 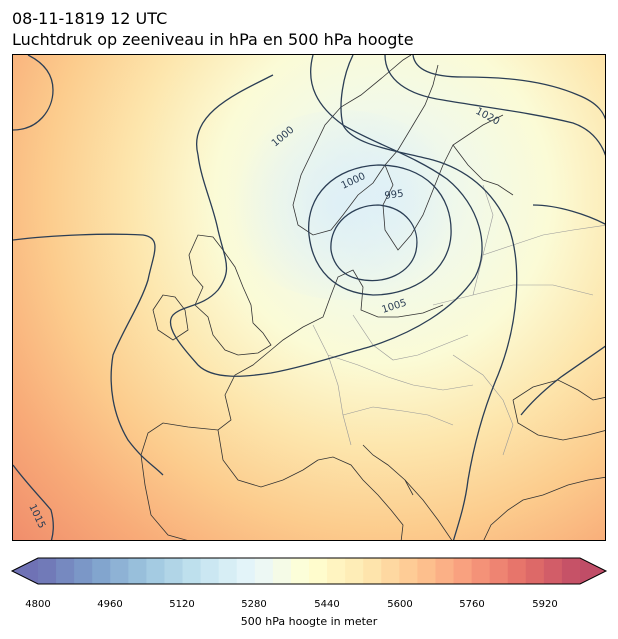 I want to click on continental-coast, so click(x=357, y=310).